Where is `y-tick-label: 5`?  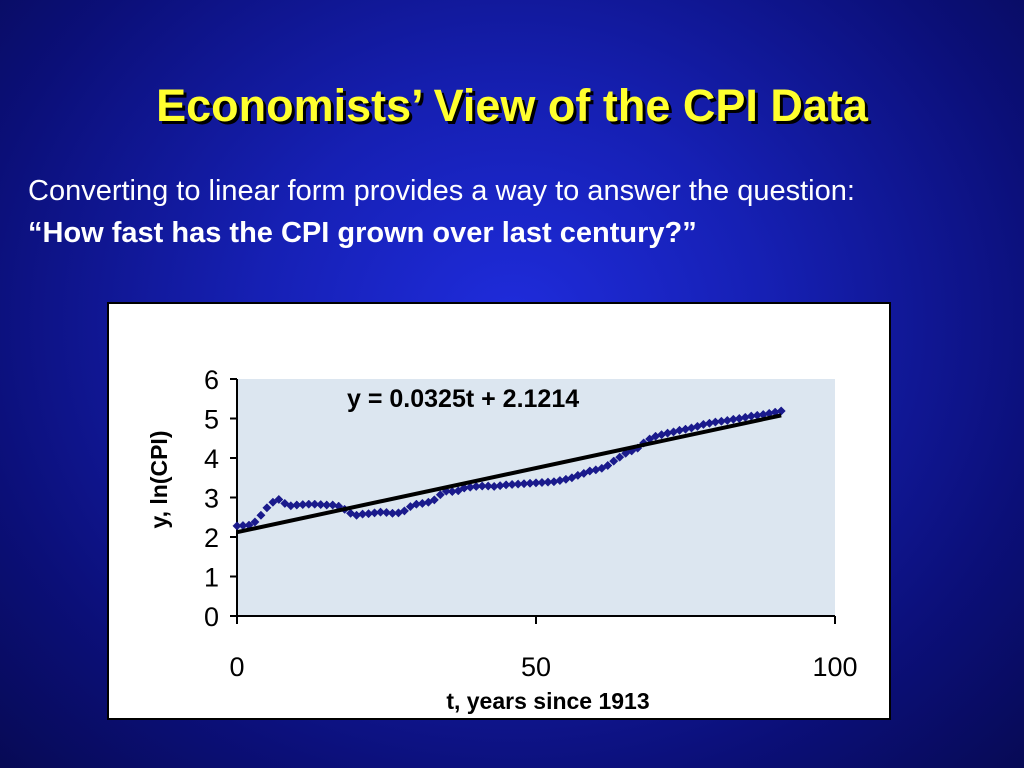 y-tick-label: 5 is located at coordinates (211, 420).